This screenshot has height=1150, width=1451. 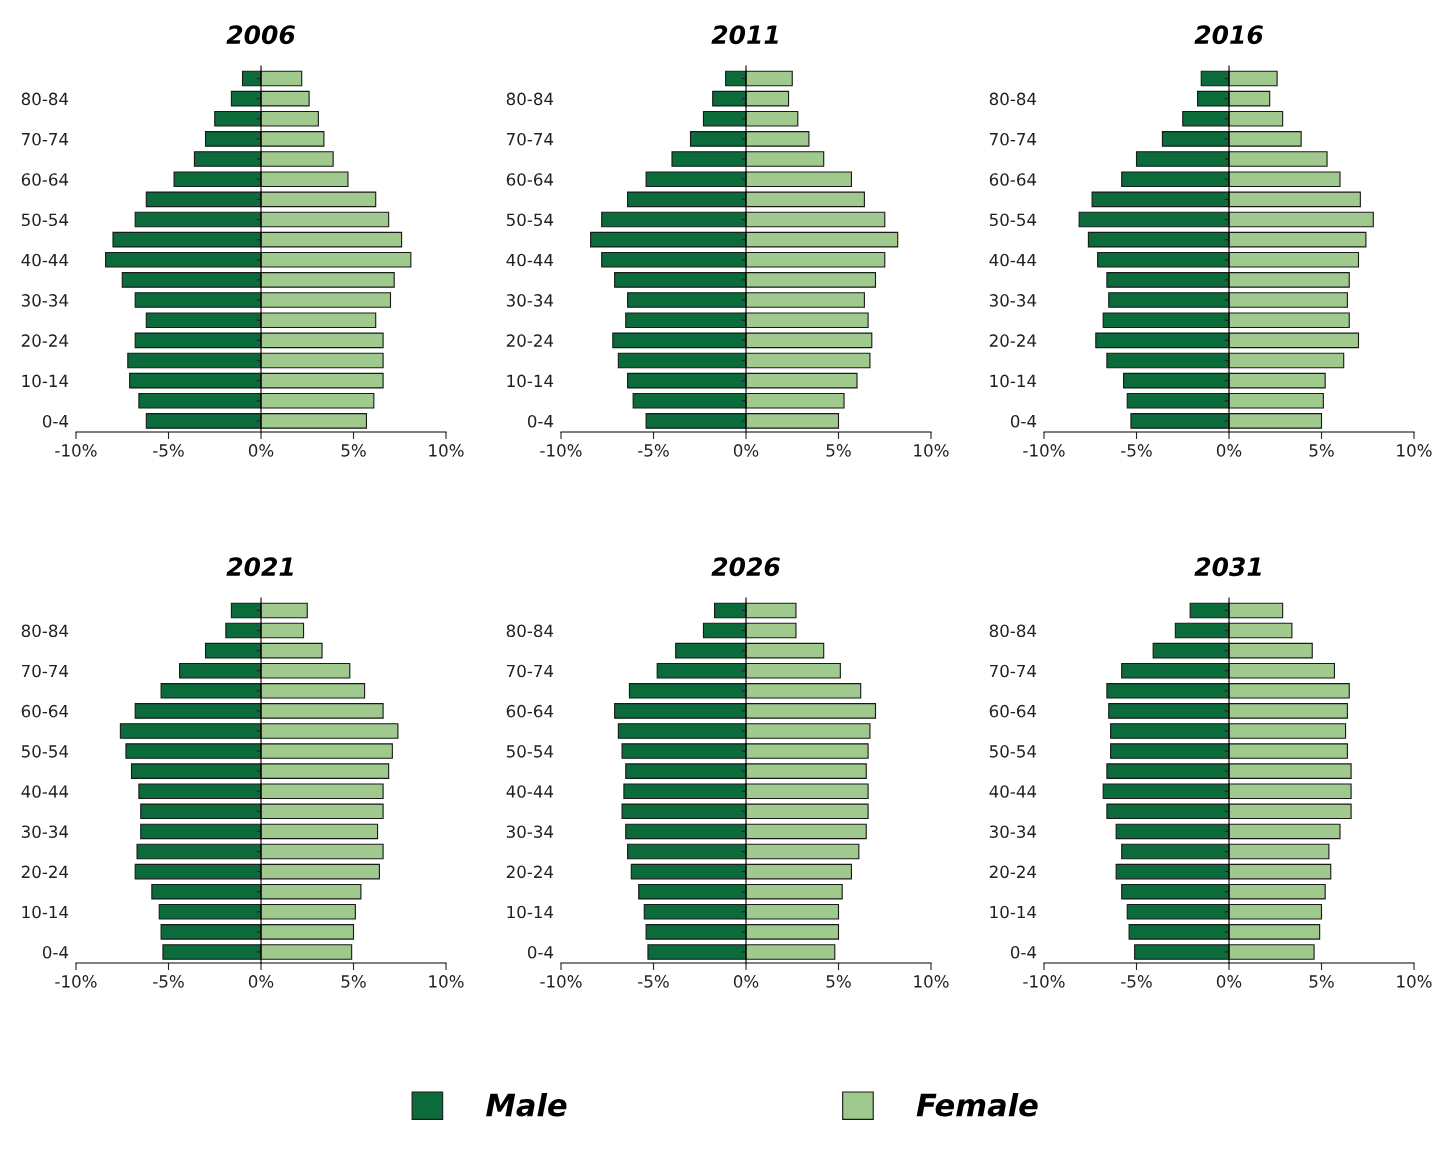 What do you see at coordinates (745, 567) in the screenshot?
I see `chart-title: 2026` at bounding box center [745, 567].